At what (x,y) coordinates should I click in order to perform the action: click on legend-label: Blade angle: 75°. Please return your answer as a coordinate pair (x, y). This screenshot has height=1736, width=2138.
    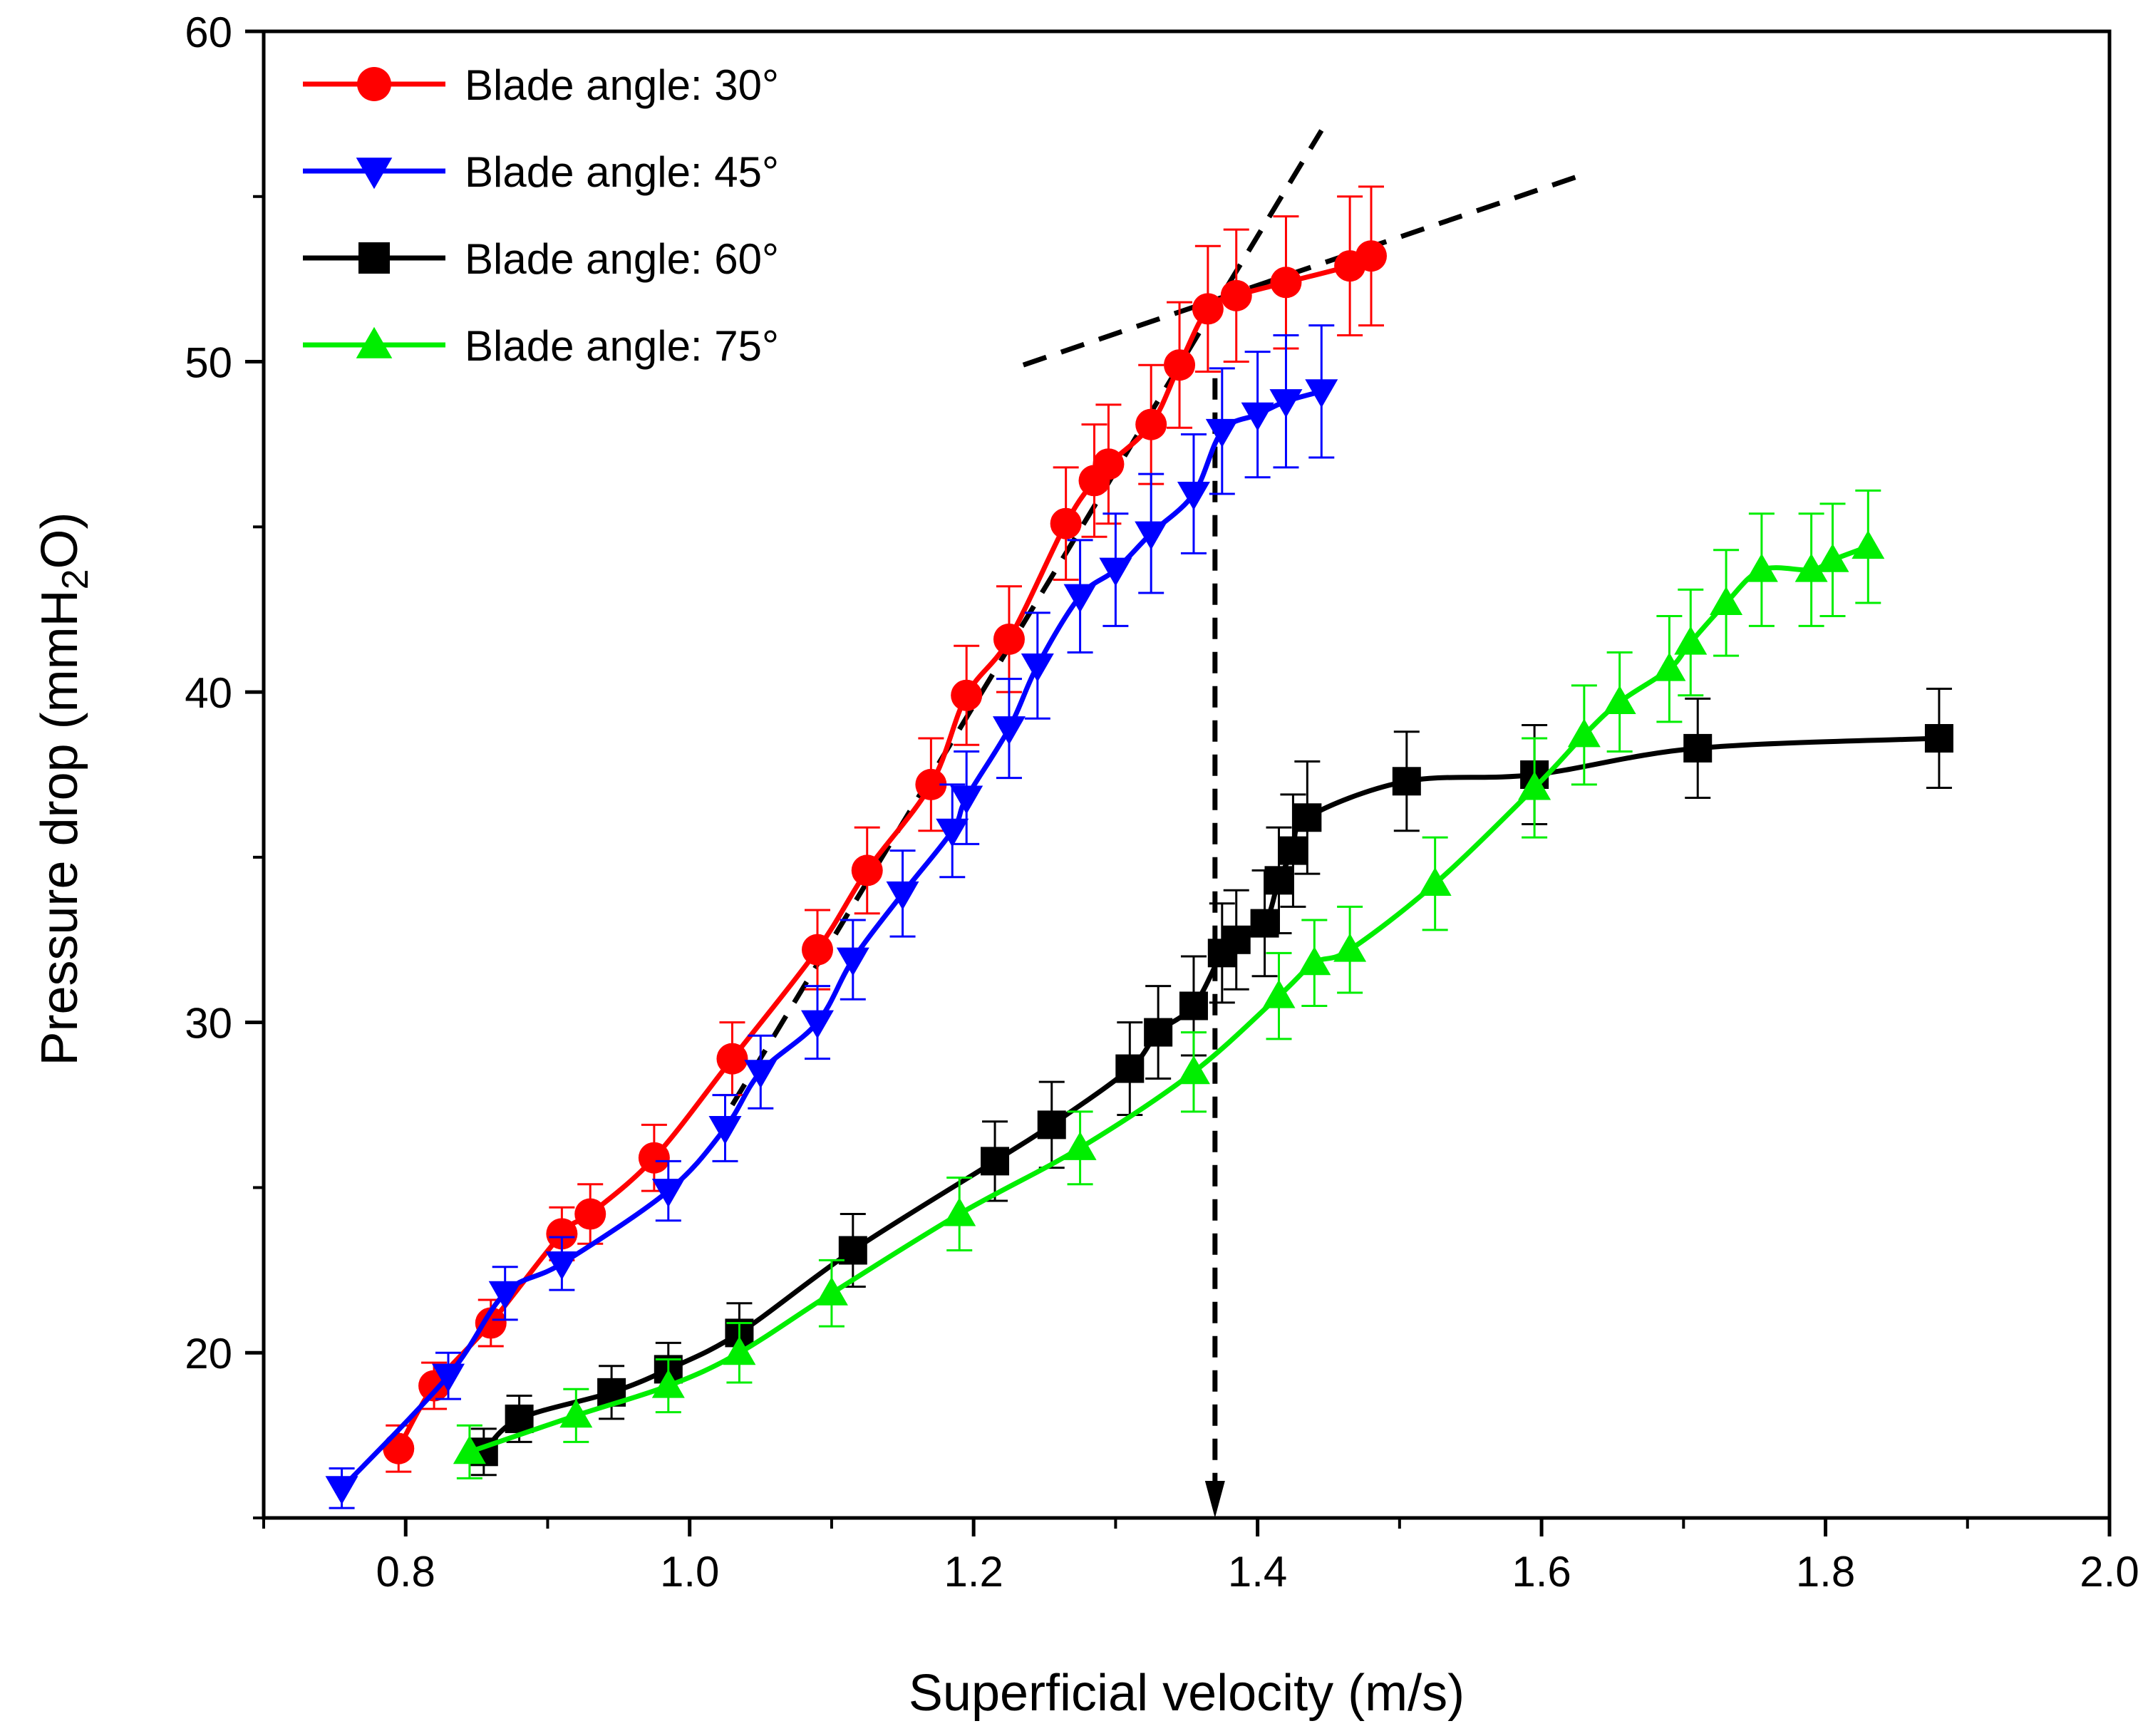
    Looking at the image, I should click on (622, 346).